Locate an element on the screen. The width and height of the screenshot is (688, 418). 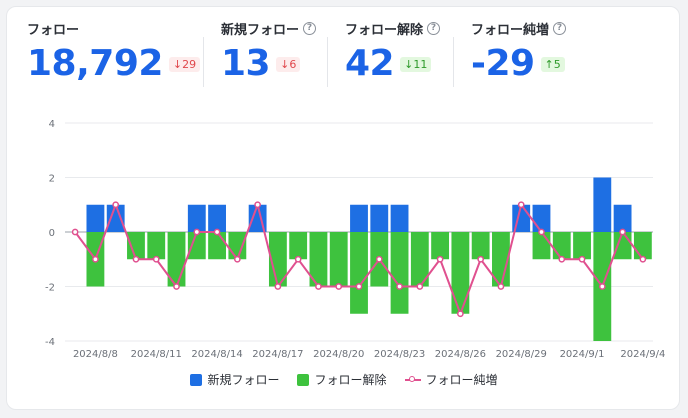
y-tick-label: -2 is located at coordinates (50, 288).